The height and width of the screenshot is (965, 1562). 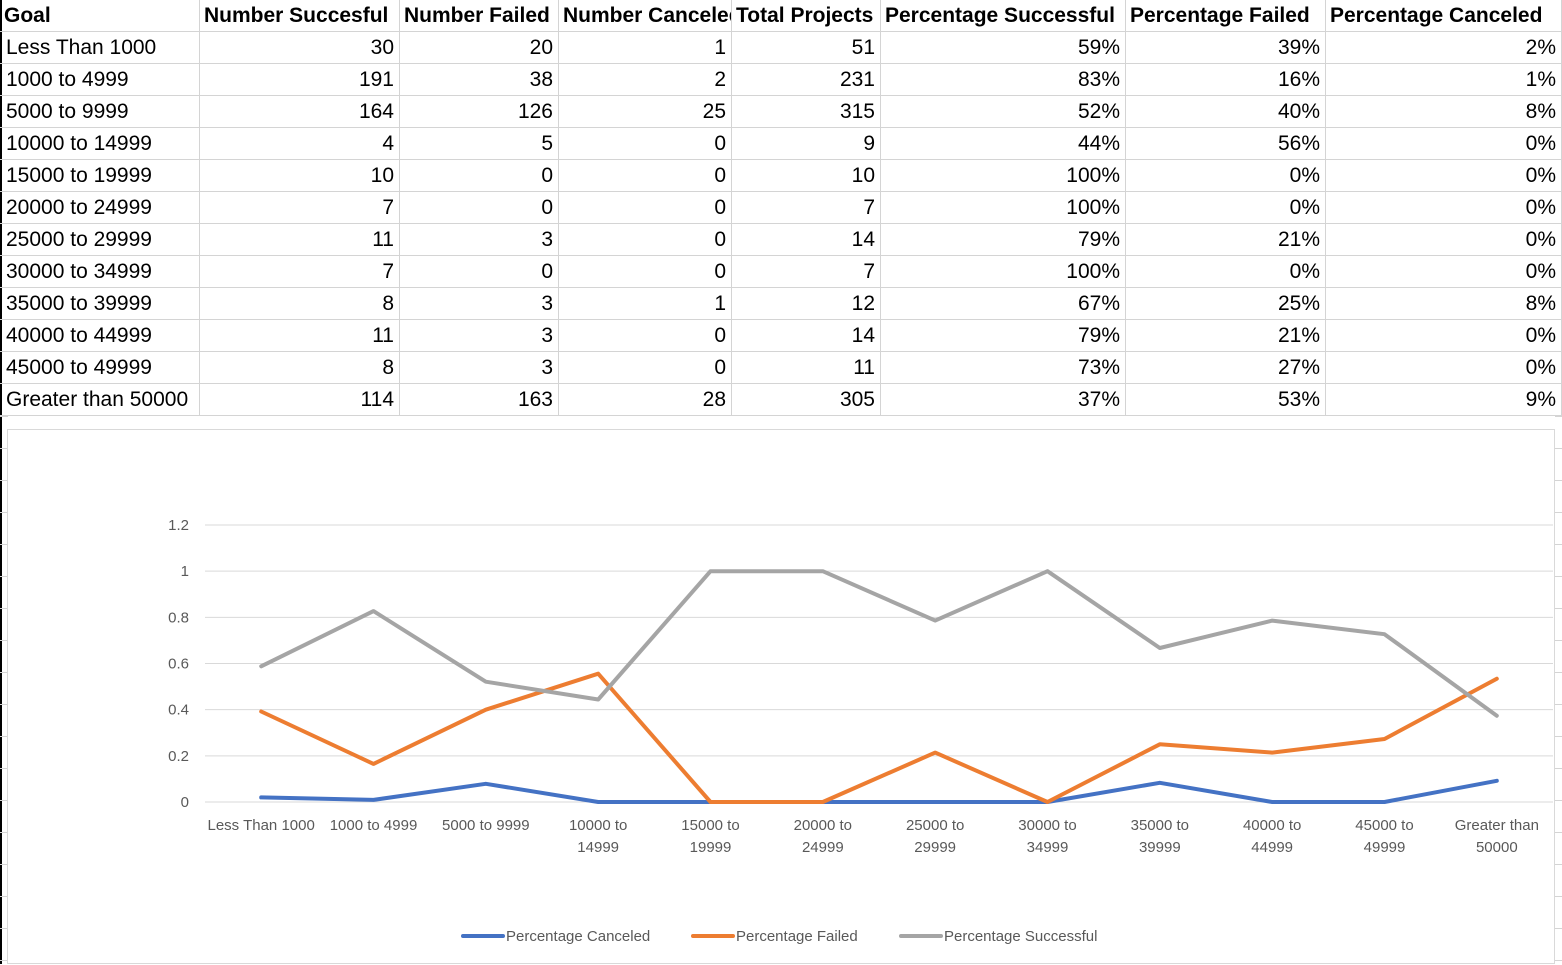 I want to click on row-label: 5000 to 9999, so click(x=100, y=112).